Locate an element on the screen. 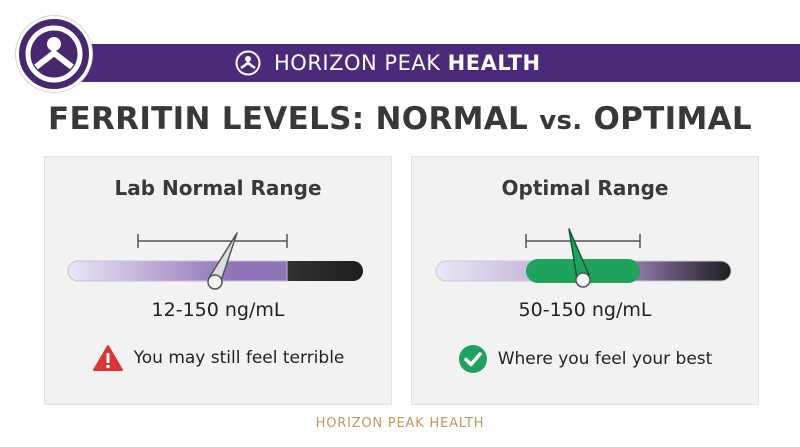 This screenshot has width=800, height=447. page-title: FERRITIN LEVELS: NORMAL vs. OPTIMAL is located at coordinates (400, 119).